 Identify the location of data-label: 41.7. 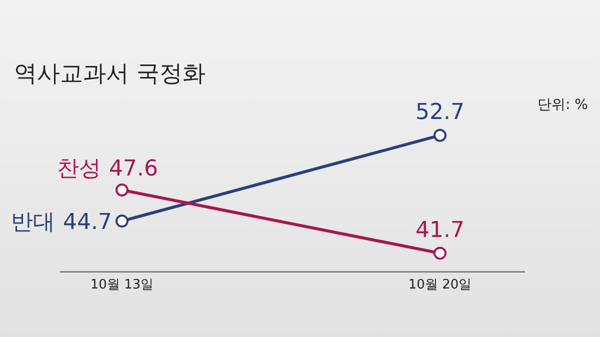
(440, 230).